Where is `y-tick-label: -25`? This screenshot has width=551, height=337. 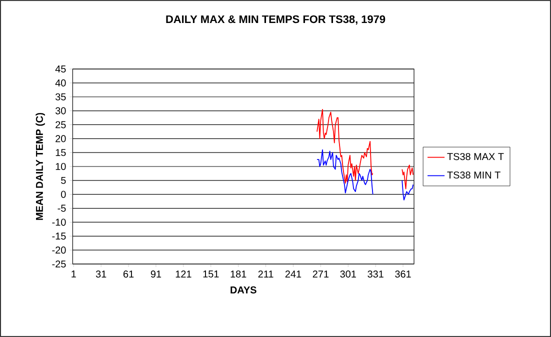 y-tick-label: -25 is located at coordinates (59, 264).